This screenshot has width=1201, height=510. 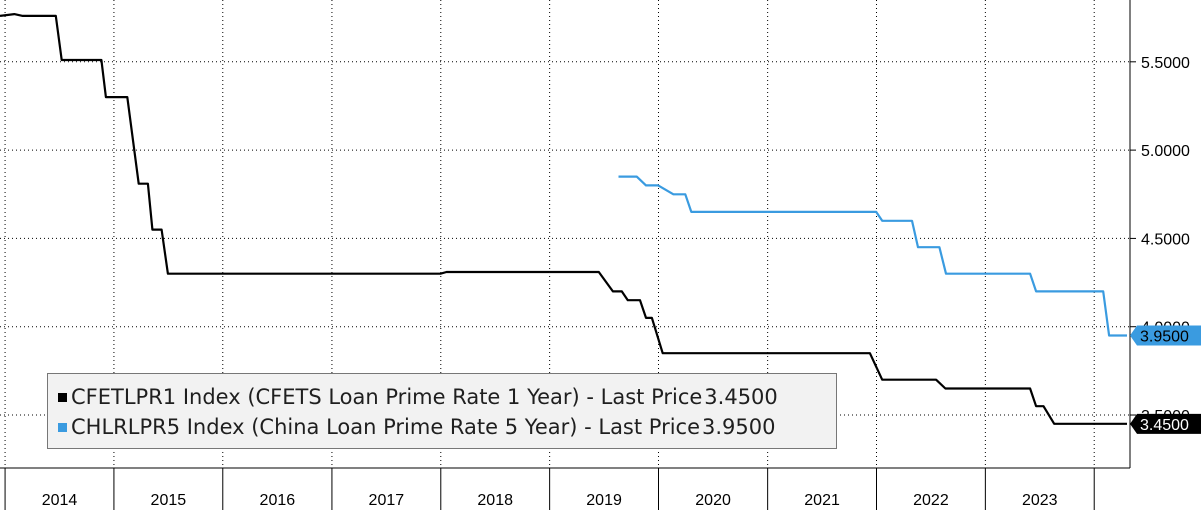 I want to click on y-tick-label: 5.0000, so click(x=1165, y=151).